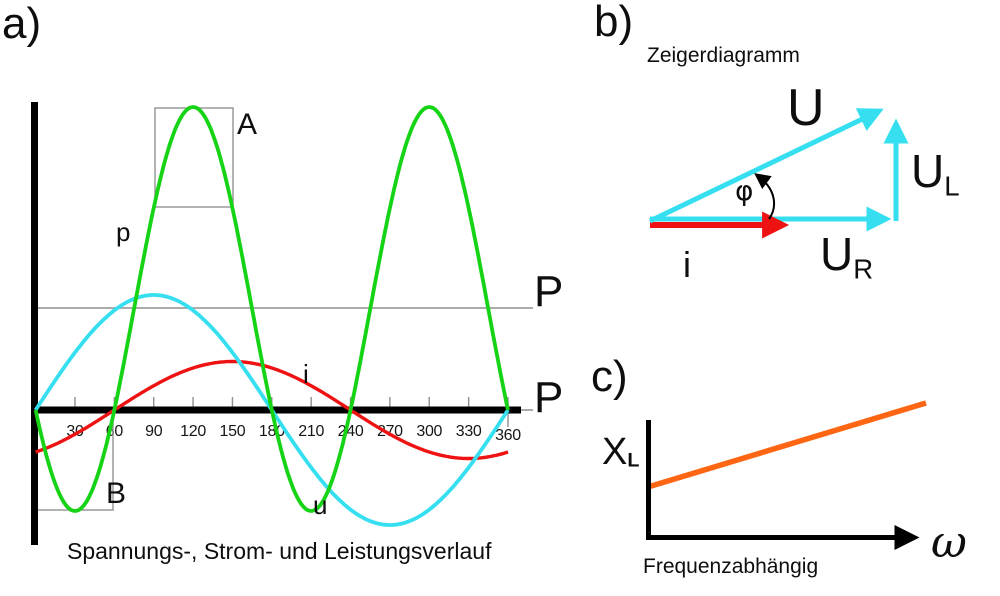 Image resolution: width=1000 pixels, height=596 pixels. What do you see at coordinates (154, 431) in the screenshot?
I see `tick-label-90: 90` at bounding box center [154, 431].